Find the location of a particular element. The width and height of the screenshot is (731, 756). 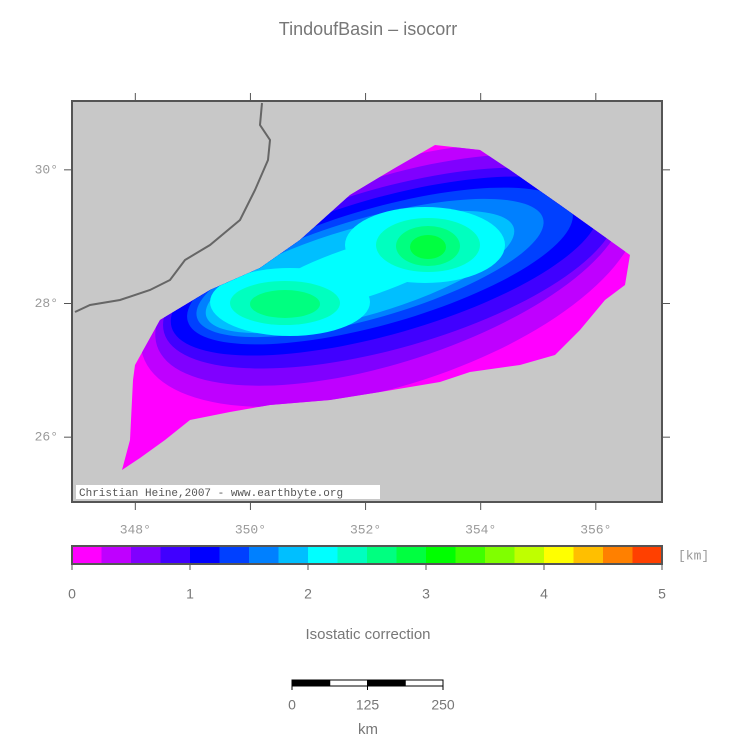

credit-box is located at coordinates (228, 492).